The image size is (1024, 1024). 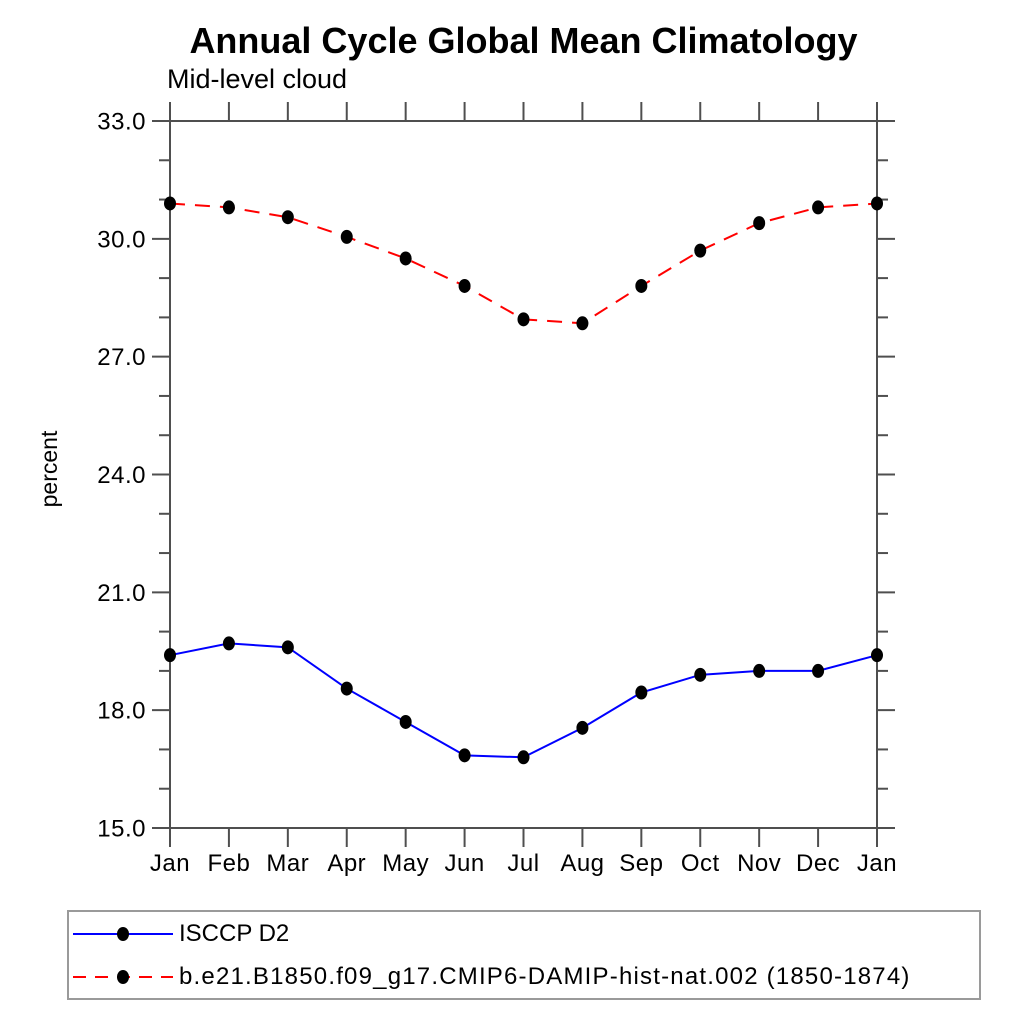 What do you see at coordinates (121, 122) in the screenshot?
I see `y-tick-label: 33.0` at bounding box center [121, 122].